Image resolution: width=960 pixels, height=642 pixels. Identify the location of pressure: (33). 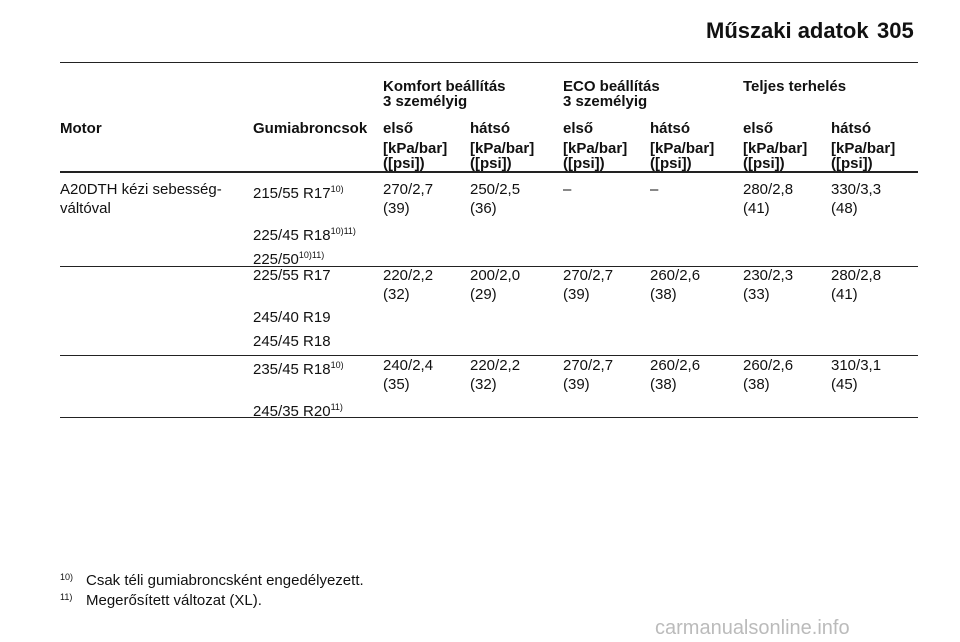
(756, 294).